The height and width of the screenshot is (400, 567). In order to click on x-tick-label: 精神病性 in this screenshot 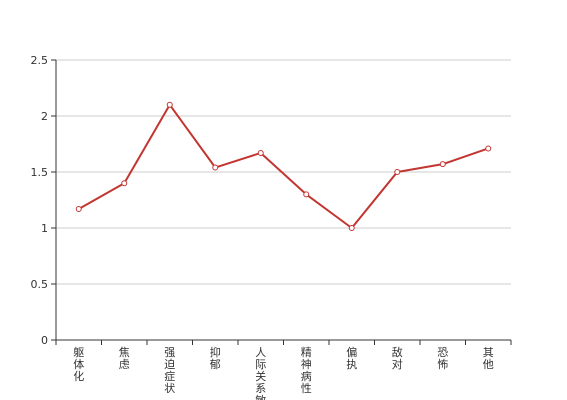, I will do `click(306, 370)`.